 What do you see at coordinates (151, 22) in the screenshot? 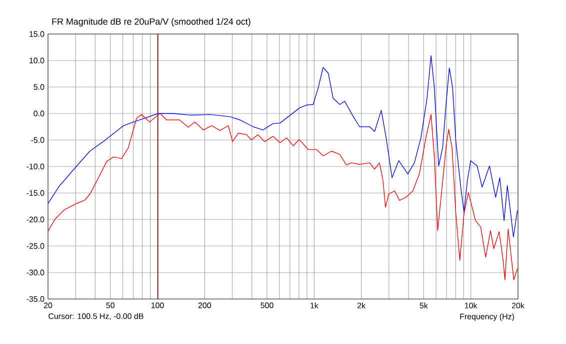
I see `chart-title: FR Magnitude dB re 20uPa/V (smoothed 1/24 oct)` at bounding box center [151, 22].